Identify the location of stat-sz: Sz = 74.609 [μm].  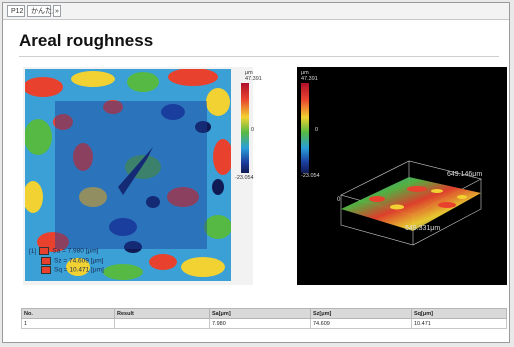
(84, 261).